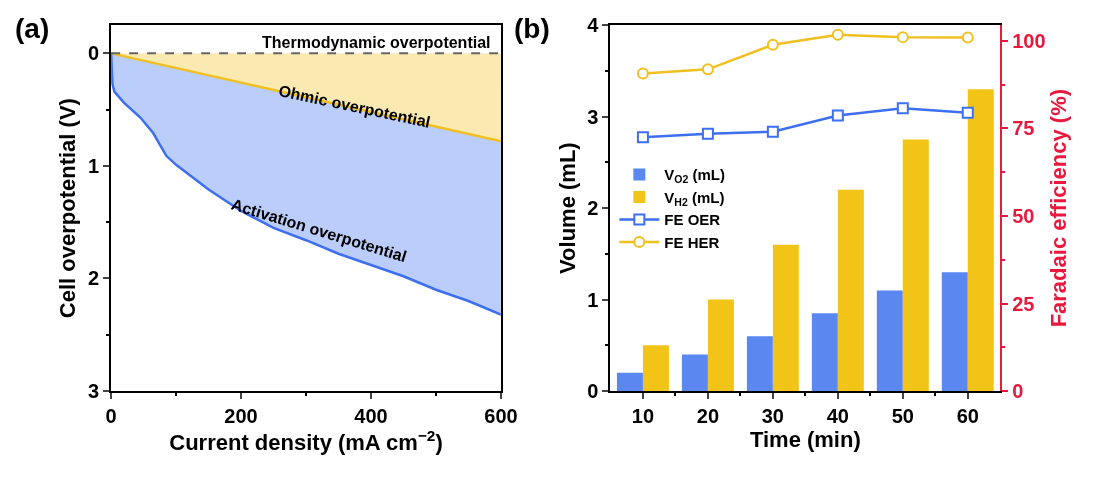 The image size is (1118, 481). What do you see at coordinates (371, 416) in the screenshot?
I see `x-tick-label: 400` at bounding box center [371, 416].